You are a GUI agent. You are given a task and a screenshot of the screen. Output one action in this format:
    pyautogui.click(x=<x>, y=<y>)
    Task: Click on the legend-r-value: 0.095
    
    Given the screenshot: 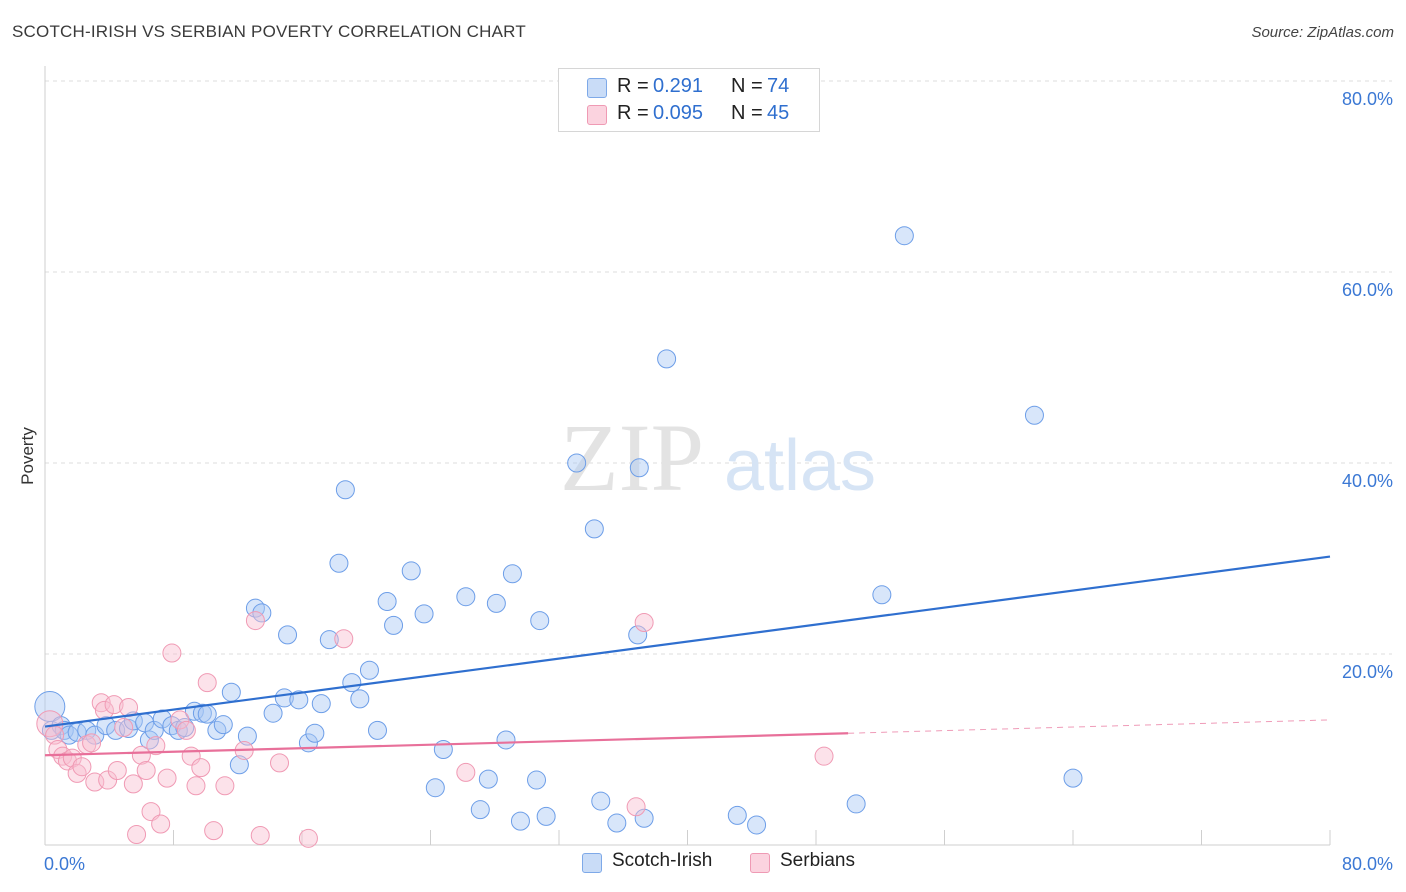 What is the action you would take?
    pyautogui.click(x=678, y=113)
    